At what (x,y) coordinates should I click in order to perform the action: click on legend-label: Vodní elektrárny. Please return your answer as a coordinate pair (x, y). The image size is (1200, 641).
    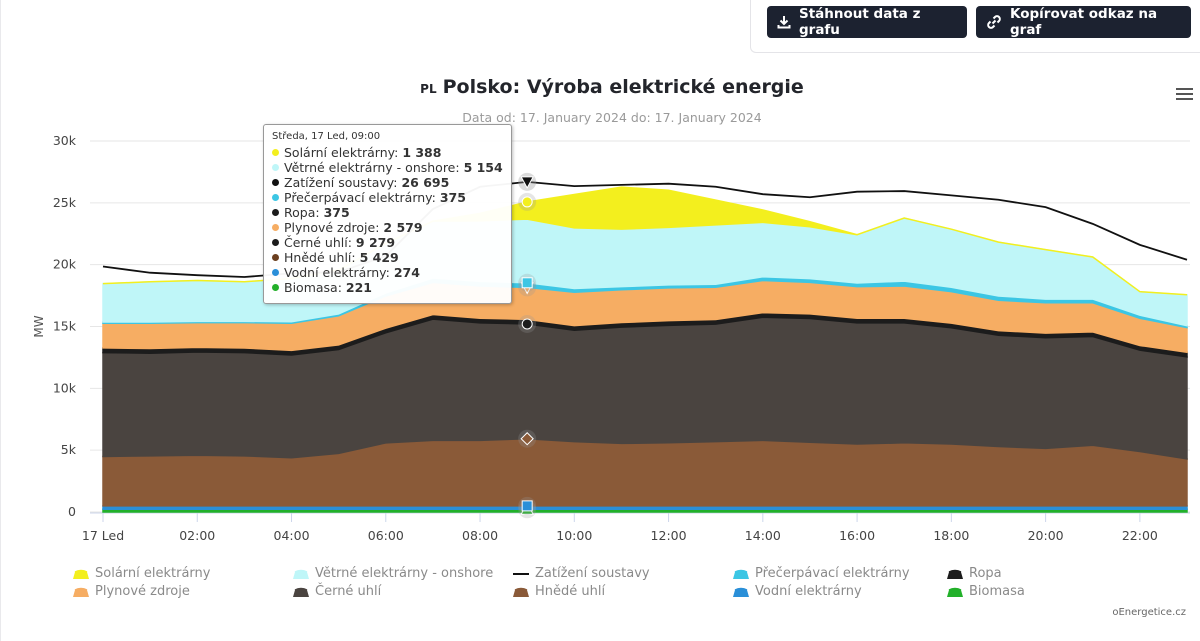
    Looking at the image, I should click on (808, 591).